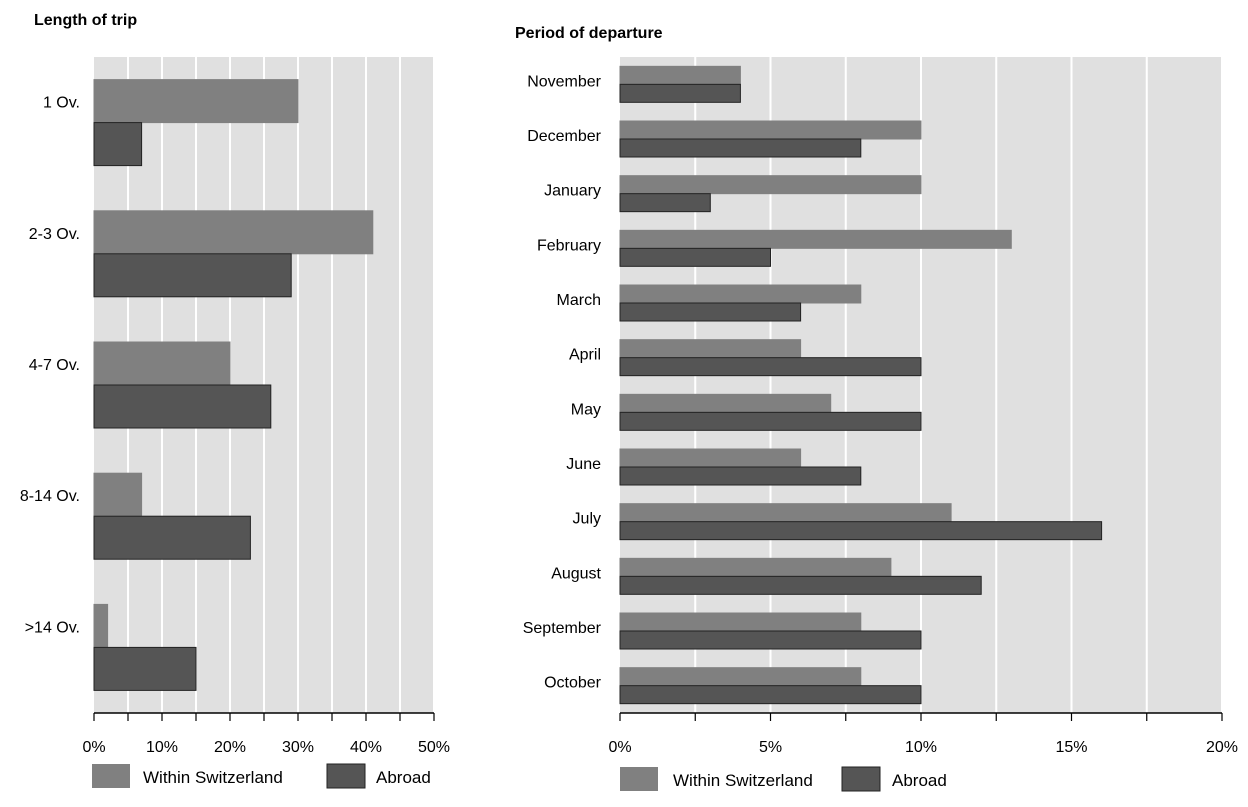  I want to click on category-label: April, so click(585, 355).